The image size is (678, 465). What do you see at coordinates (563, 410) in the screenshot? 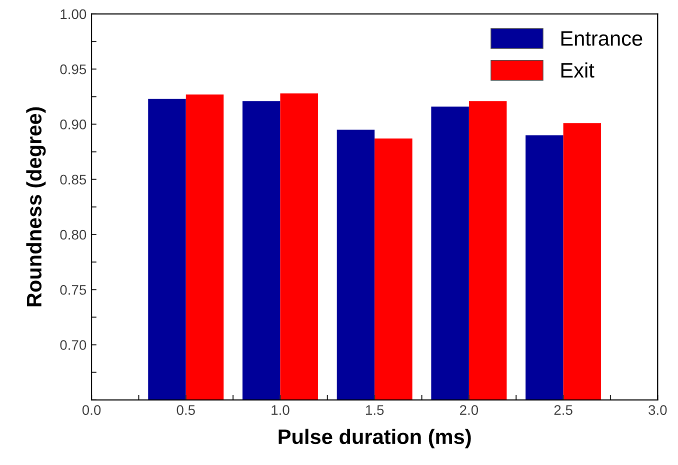
I see `x-tick-label: 2.5` at bounding box center [563, 410].